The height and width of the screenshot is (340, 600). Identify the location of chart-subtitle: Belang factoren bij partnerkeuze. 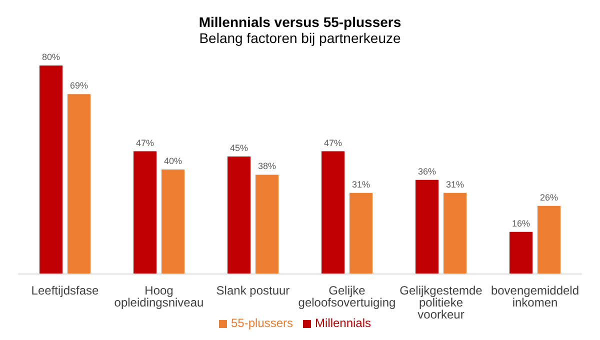
(300, 38).